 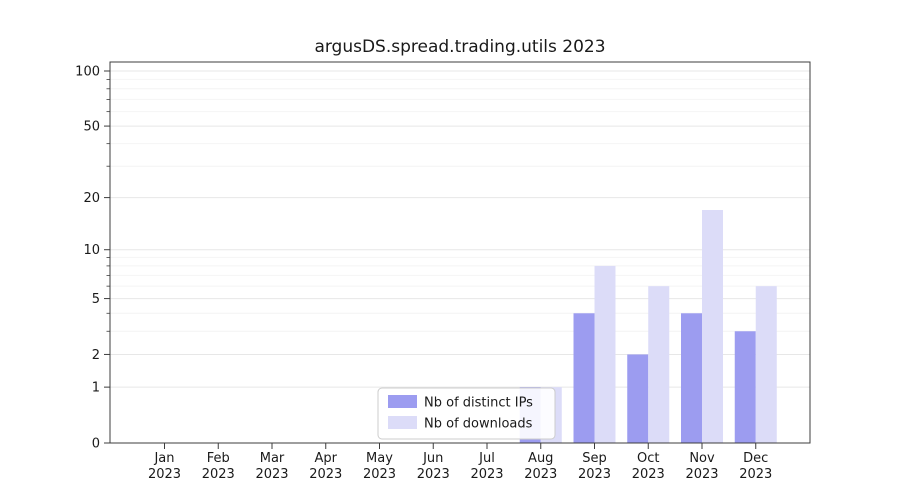 I want to click on legend-label: Nb of downloads, so click(x=478, y=424).